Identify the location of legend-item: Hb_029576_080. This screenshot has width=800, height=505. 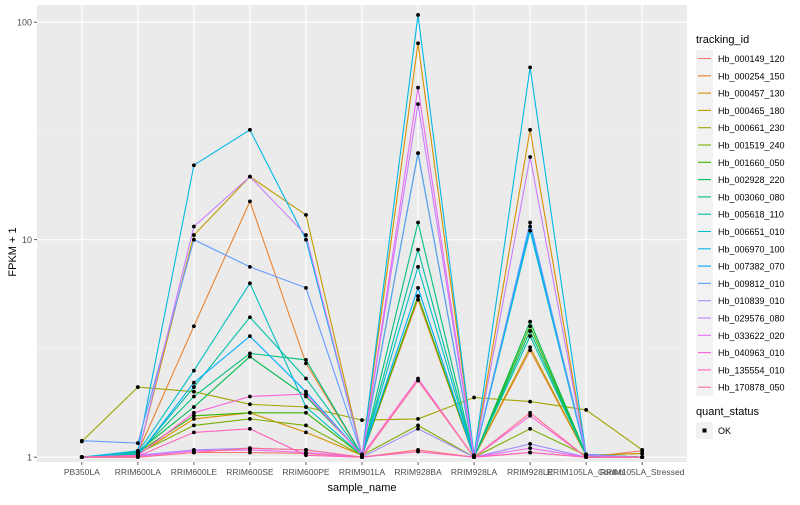
(740, 318).